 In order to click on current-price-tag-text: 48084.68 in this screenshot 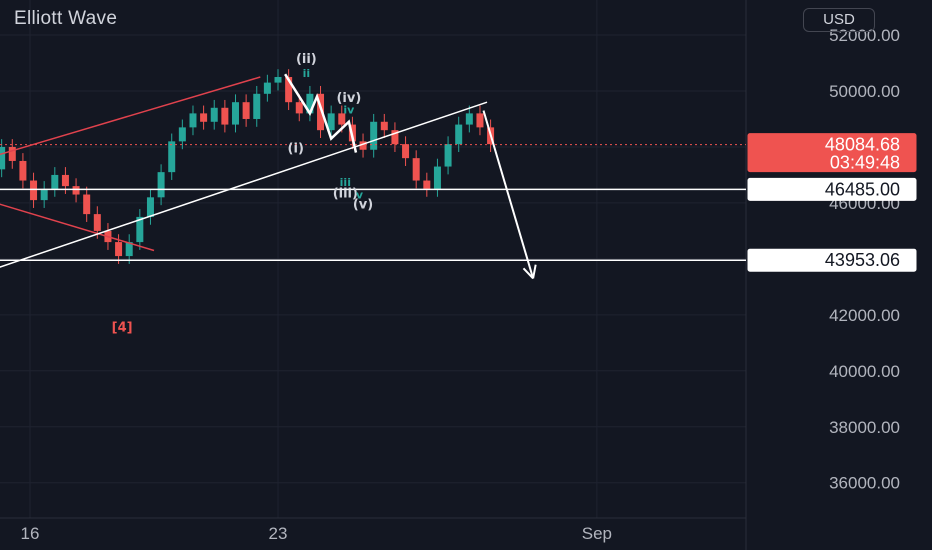, I will do `click(862, 145)`.